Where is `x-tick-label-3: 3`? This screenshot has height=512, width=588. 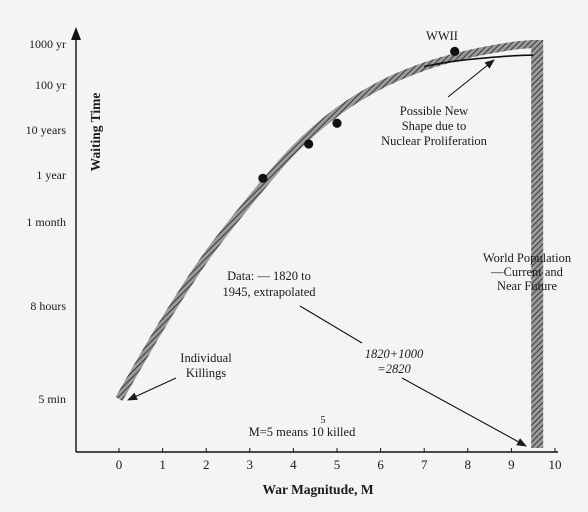 x-tick-label-3: 3 is located at coordinates (250, 464).